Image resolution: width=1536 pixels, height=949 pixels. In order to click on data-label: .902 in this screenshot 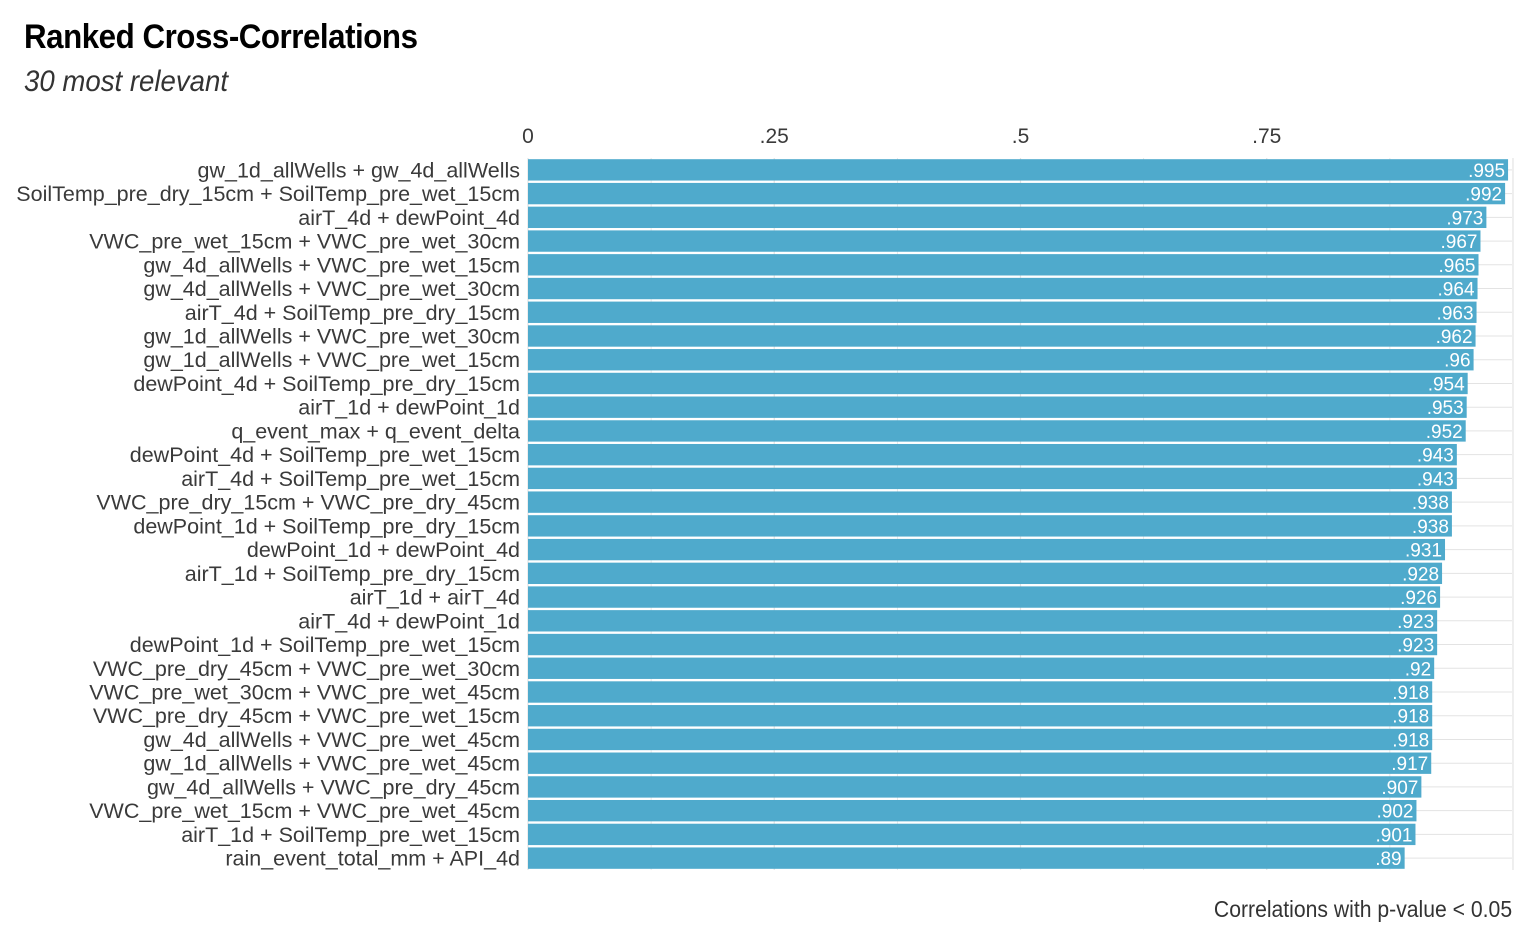, I will do `click(1394, 812)`.